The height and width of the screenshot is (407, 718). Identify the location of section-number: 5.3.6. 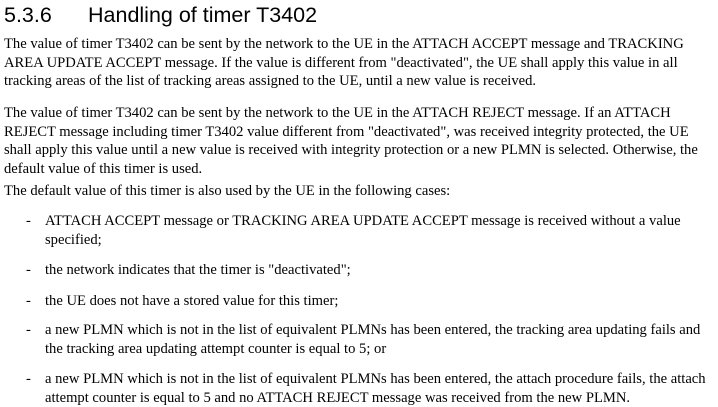
(28, 15).